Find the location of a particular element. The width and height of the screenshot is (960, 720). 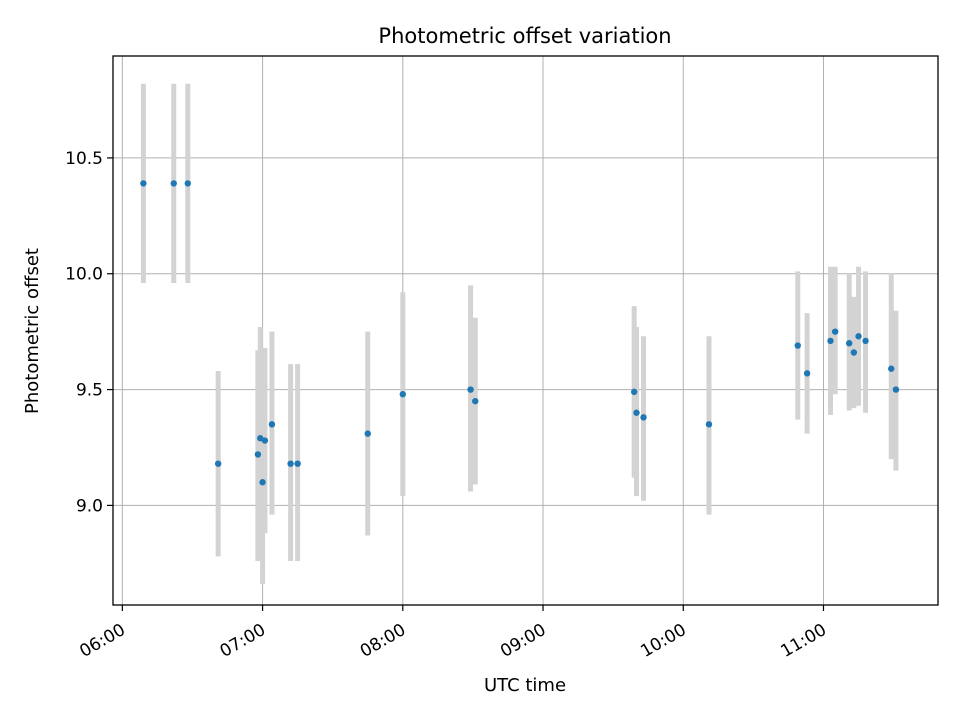

y-tick-label: 10.5 is located at coordinates (84, 159).